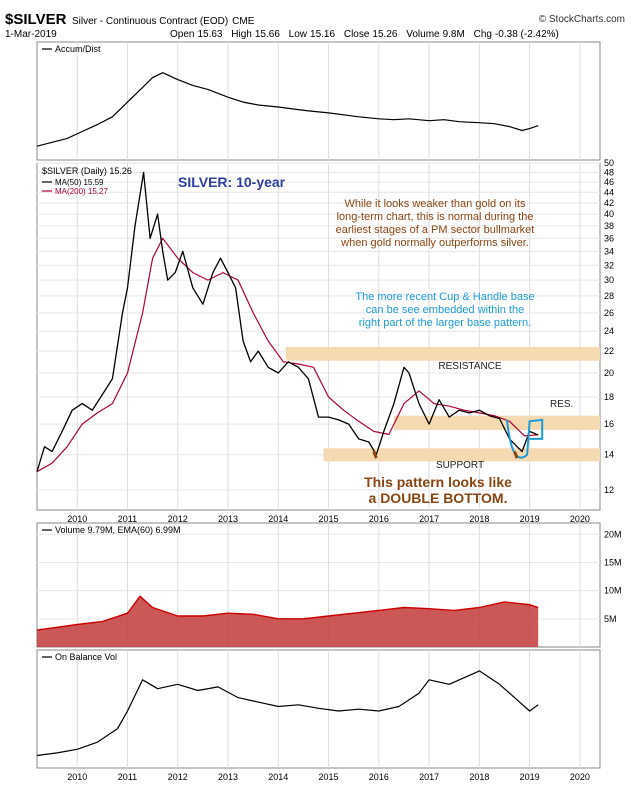 The image size is (635, 800). Describe the element at coordinates (580, 777) in the screenshot. I see `obv-x-tick-2020: 2020` at that location.